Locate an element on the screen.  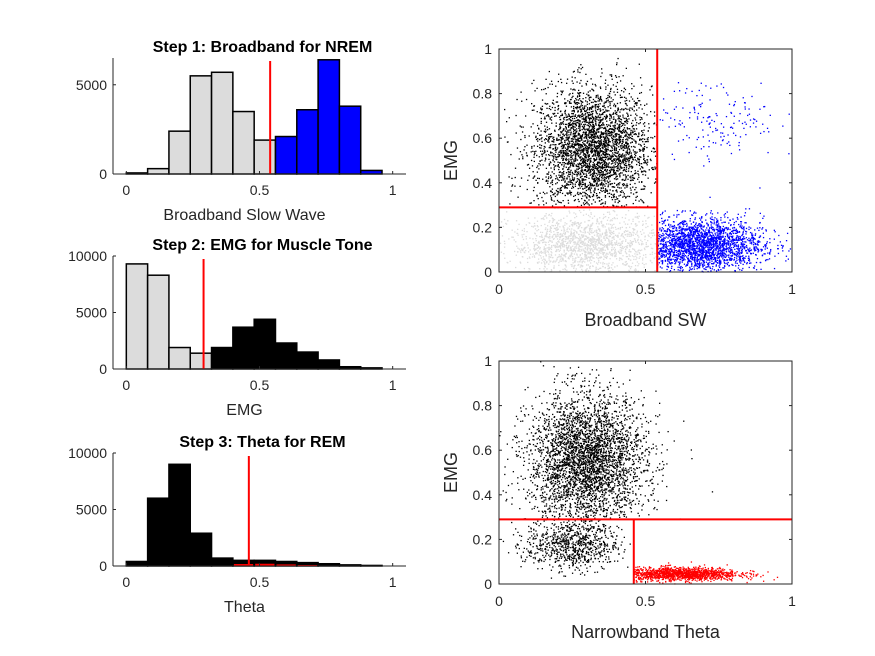
x-tick-label: 0.5 is located at coordinates (260, 190).